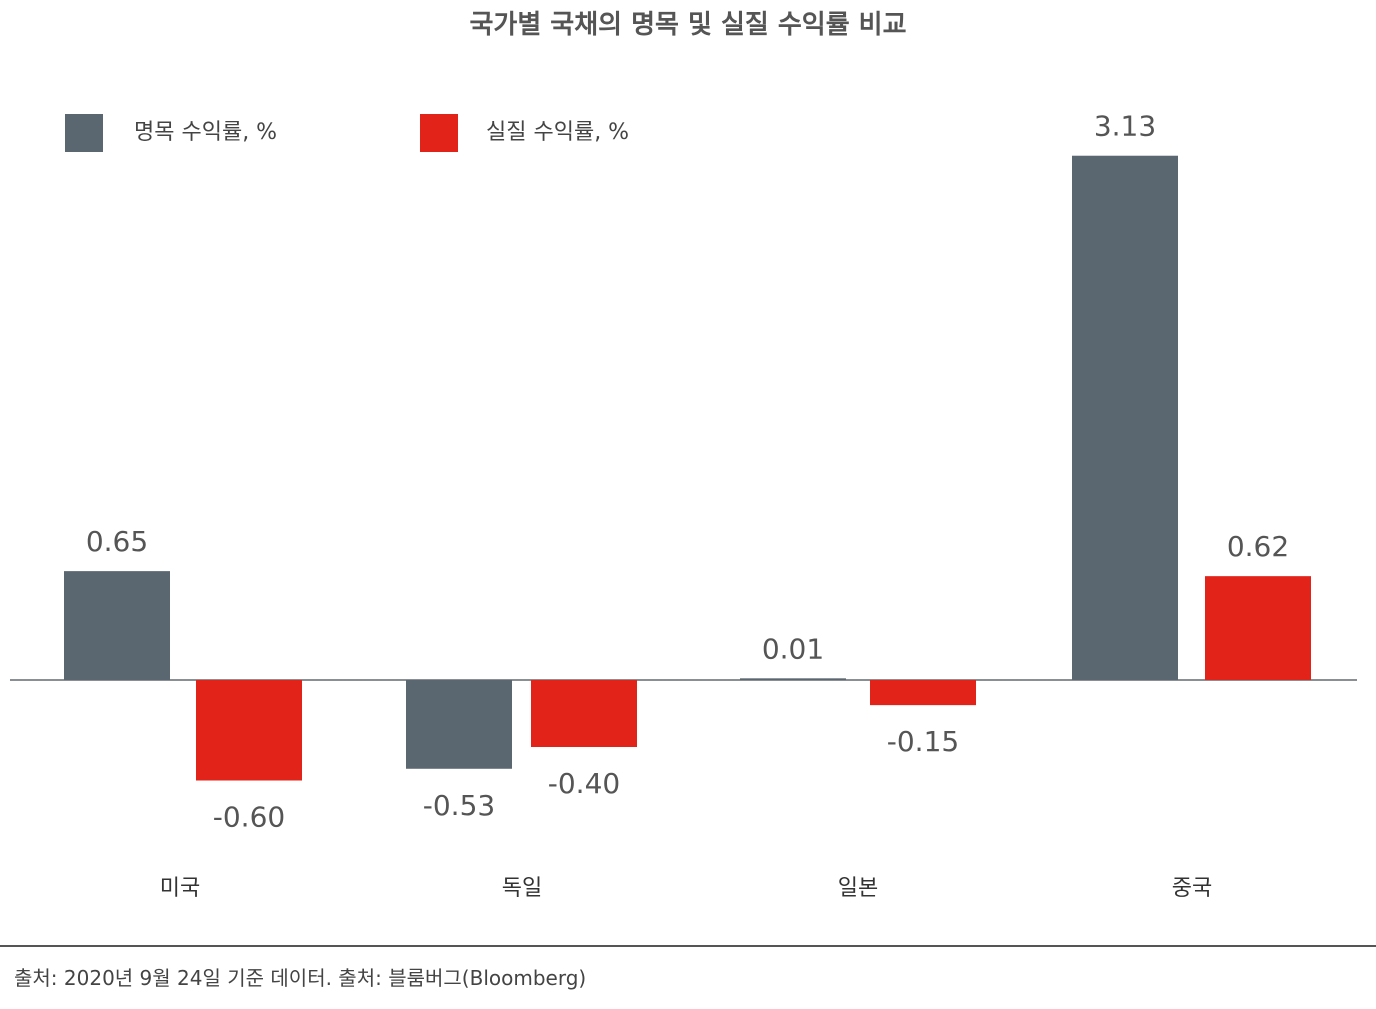  Describe the element at coordinates (1192, 888) in the screenshot. I see `category-label-3: 중국` at that location.